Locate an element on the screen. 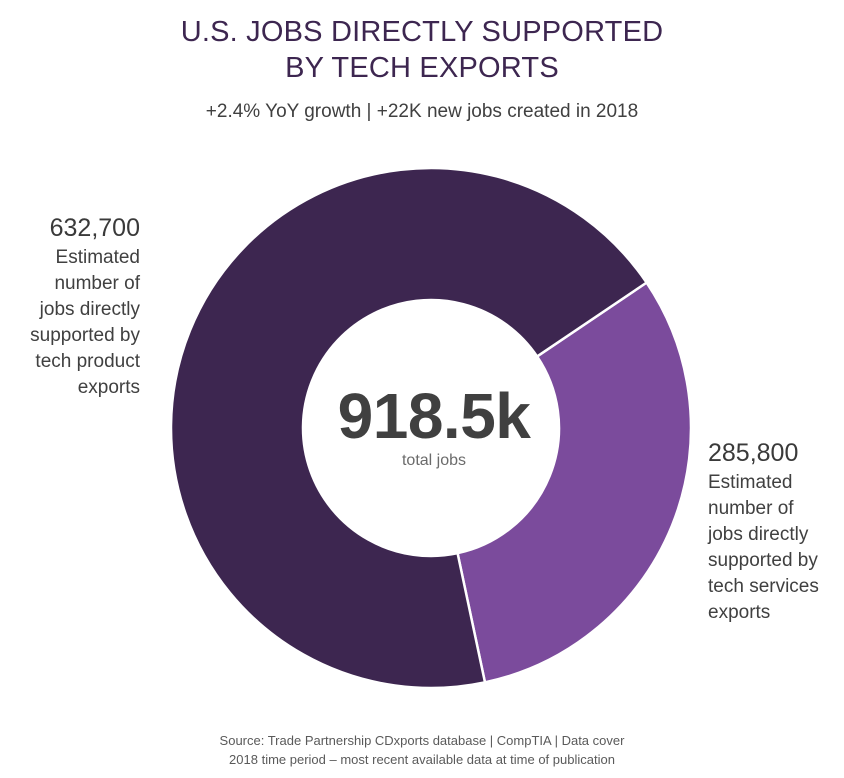 This screenshot has height=778, width=844. total-jobs-caption: total jobs is located at coordinates (434, 460).